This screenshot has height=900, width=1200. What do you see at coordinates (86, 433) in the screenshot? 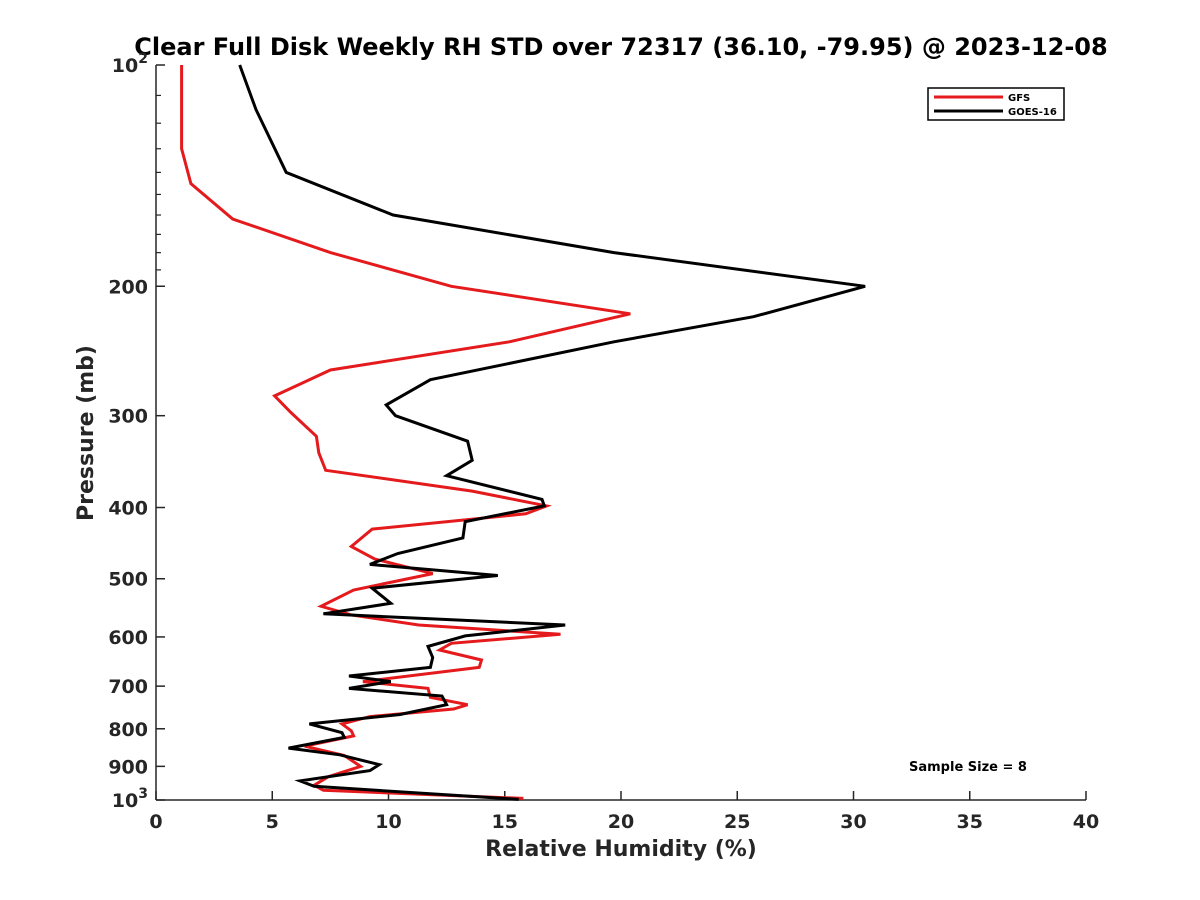
I see `y-axis-label: Pressure (mb)` at bounding box center [86, 433].